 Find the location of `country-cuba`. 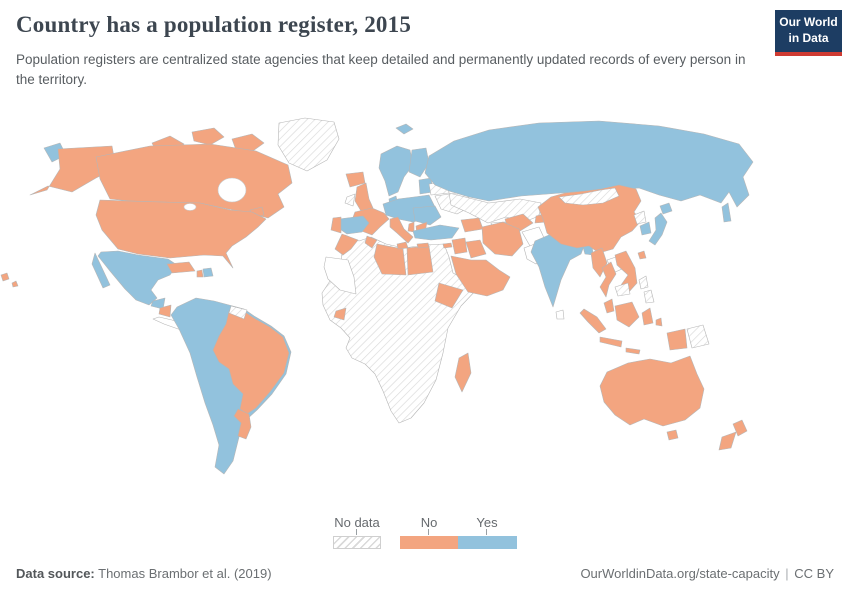

country-cuba is located at coordinates (181, 267).